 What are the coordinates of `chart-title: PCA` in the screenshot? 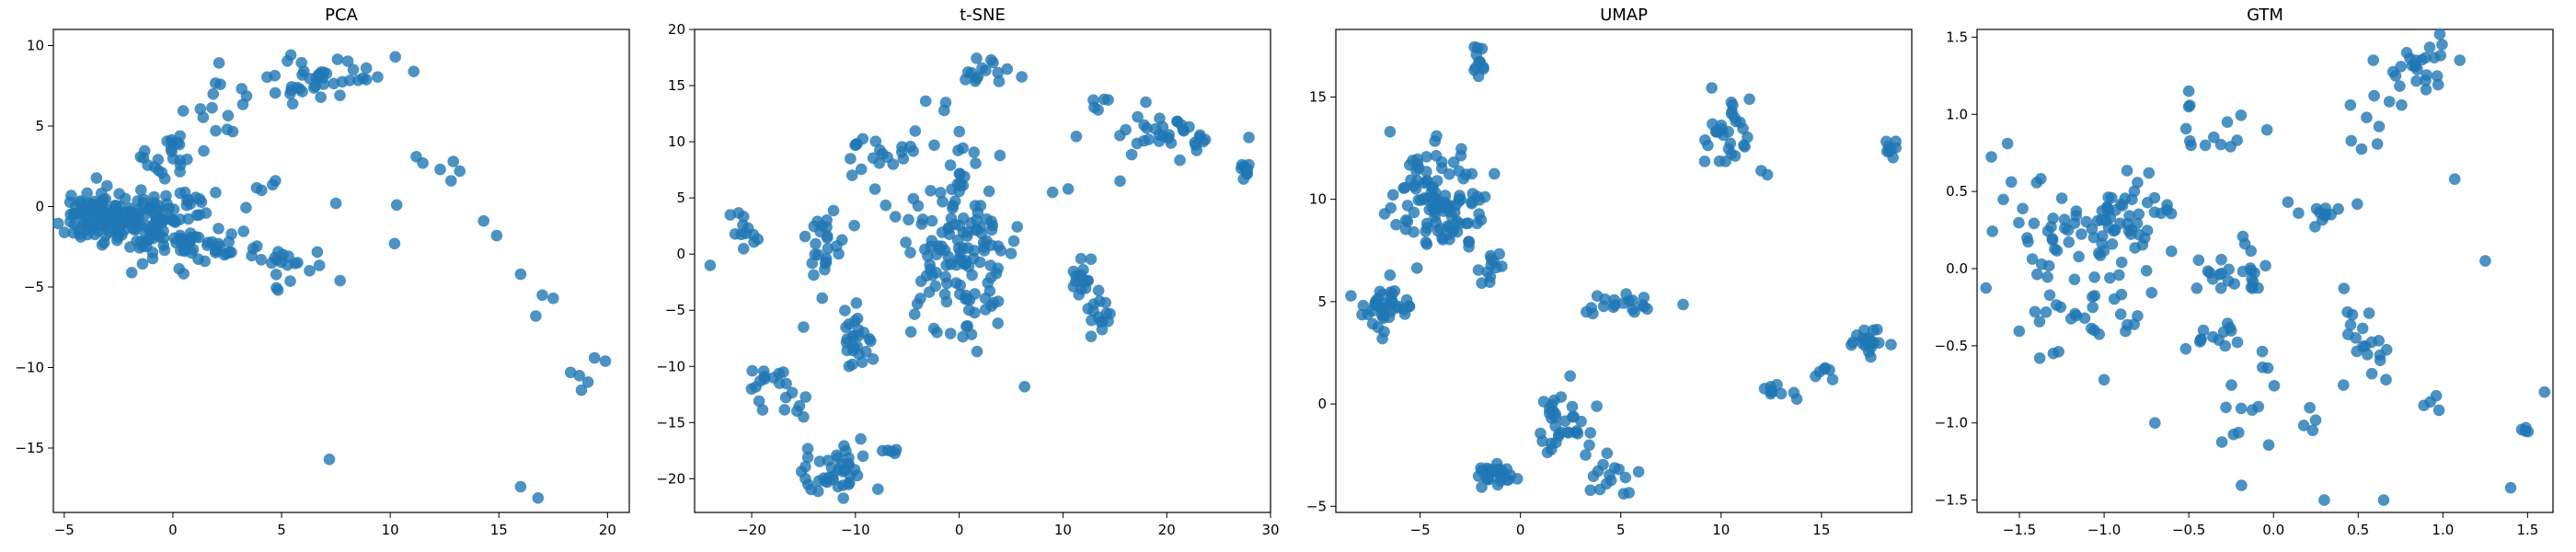 It's located at (341, 15).